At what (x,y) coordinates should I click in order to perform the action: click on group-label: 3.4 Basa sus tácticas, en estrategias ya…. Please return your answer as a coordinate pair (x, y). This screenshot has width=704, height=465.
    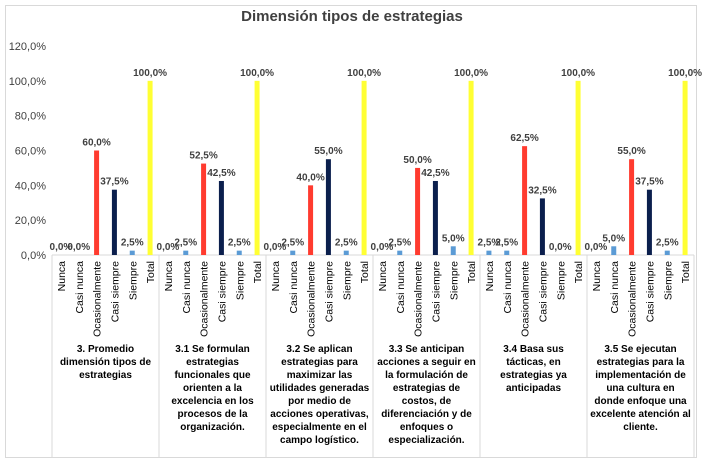
    Looking at the image, I should click on (533, 369).